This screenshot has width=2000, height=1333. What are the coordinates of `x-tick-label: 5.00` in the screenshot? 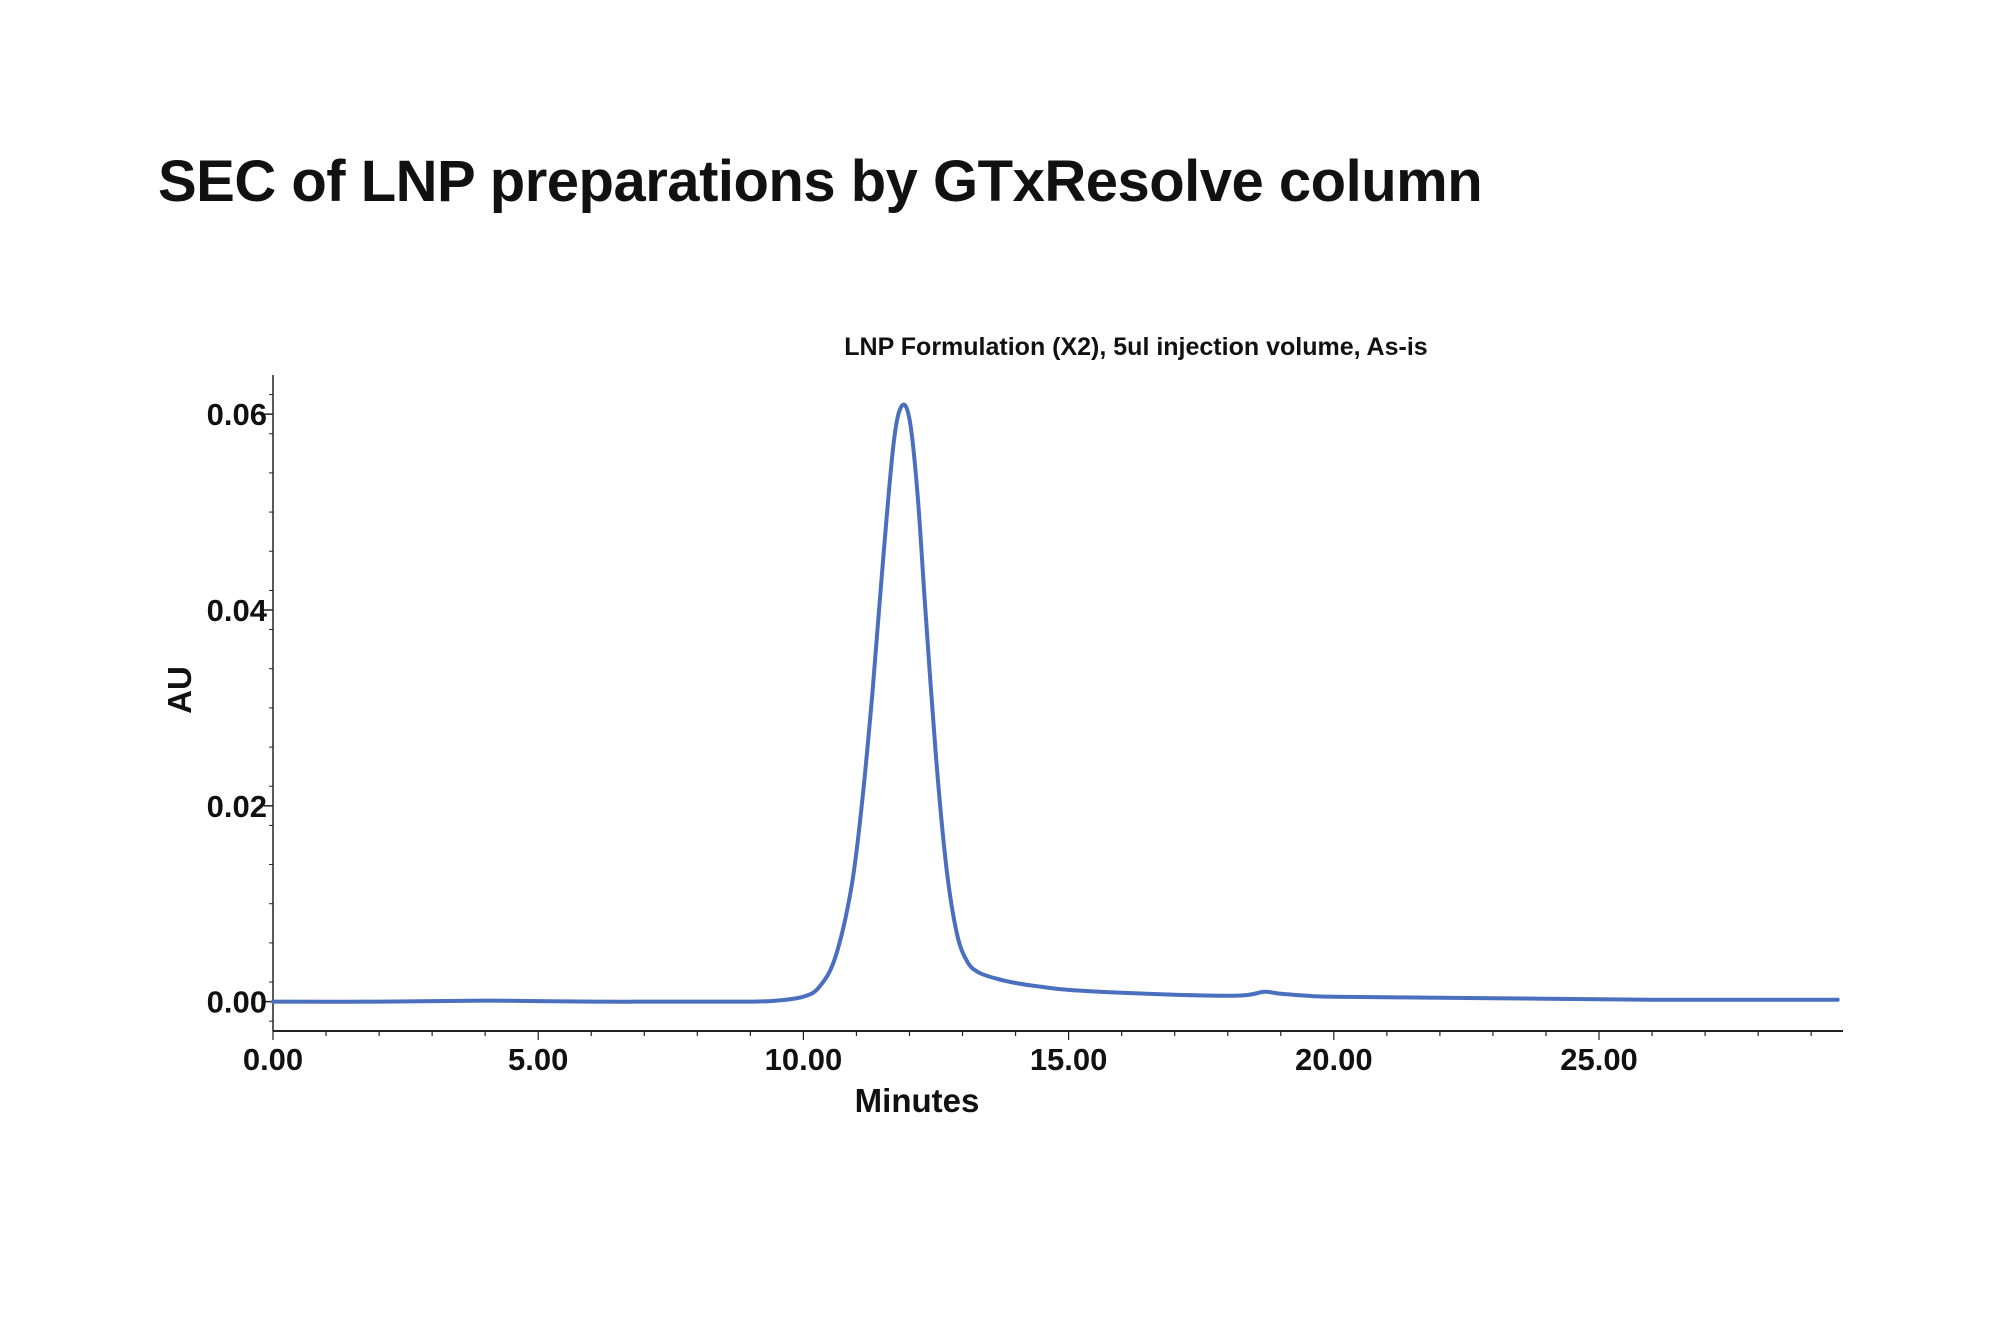 It's located at (538, 1059).